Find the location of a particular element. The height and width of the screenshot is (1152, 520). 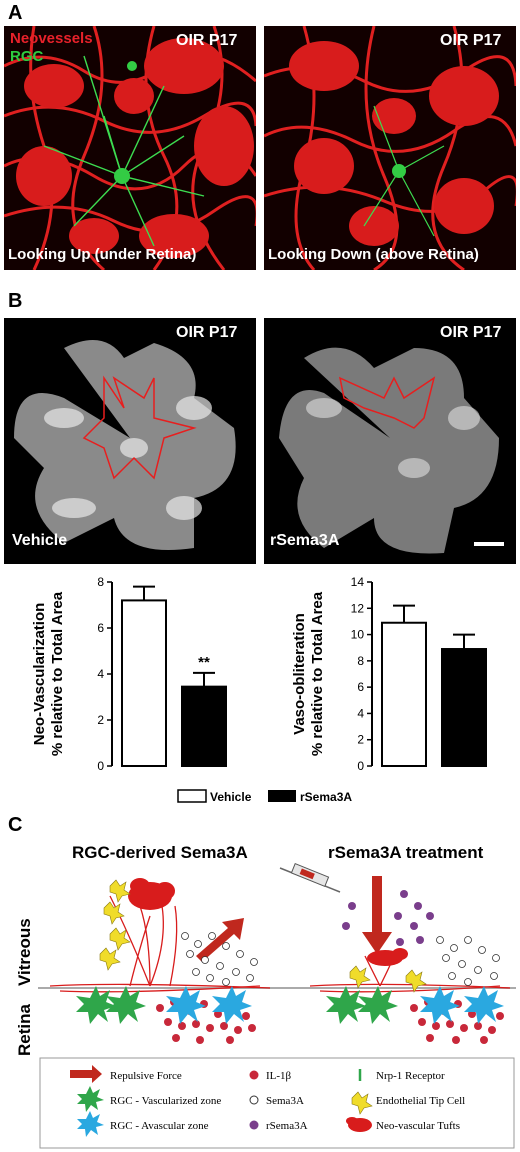

key-rgc-vasc: RGC - Vascularized zone is located at coordinates (149, 1099).